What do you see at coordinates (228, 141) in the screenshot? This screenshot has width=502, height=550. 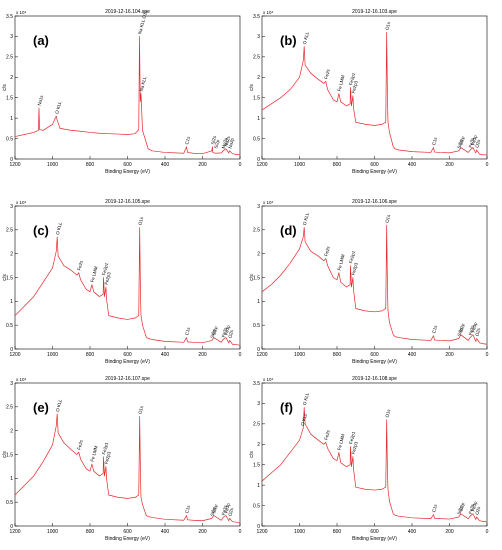 I see `peak-label: Na2s` at bounding box center [228, 141].